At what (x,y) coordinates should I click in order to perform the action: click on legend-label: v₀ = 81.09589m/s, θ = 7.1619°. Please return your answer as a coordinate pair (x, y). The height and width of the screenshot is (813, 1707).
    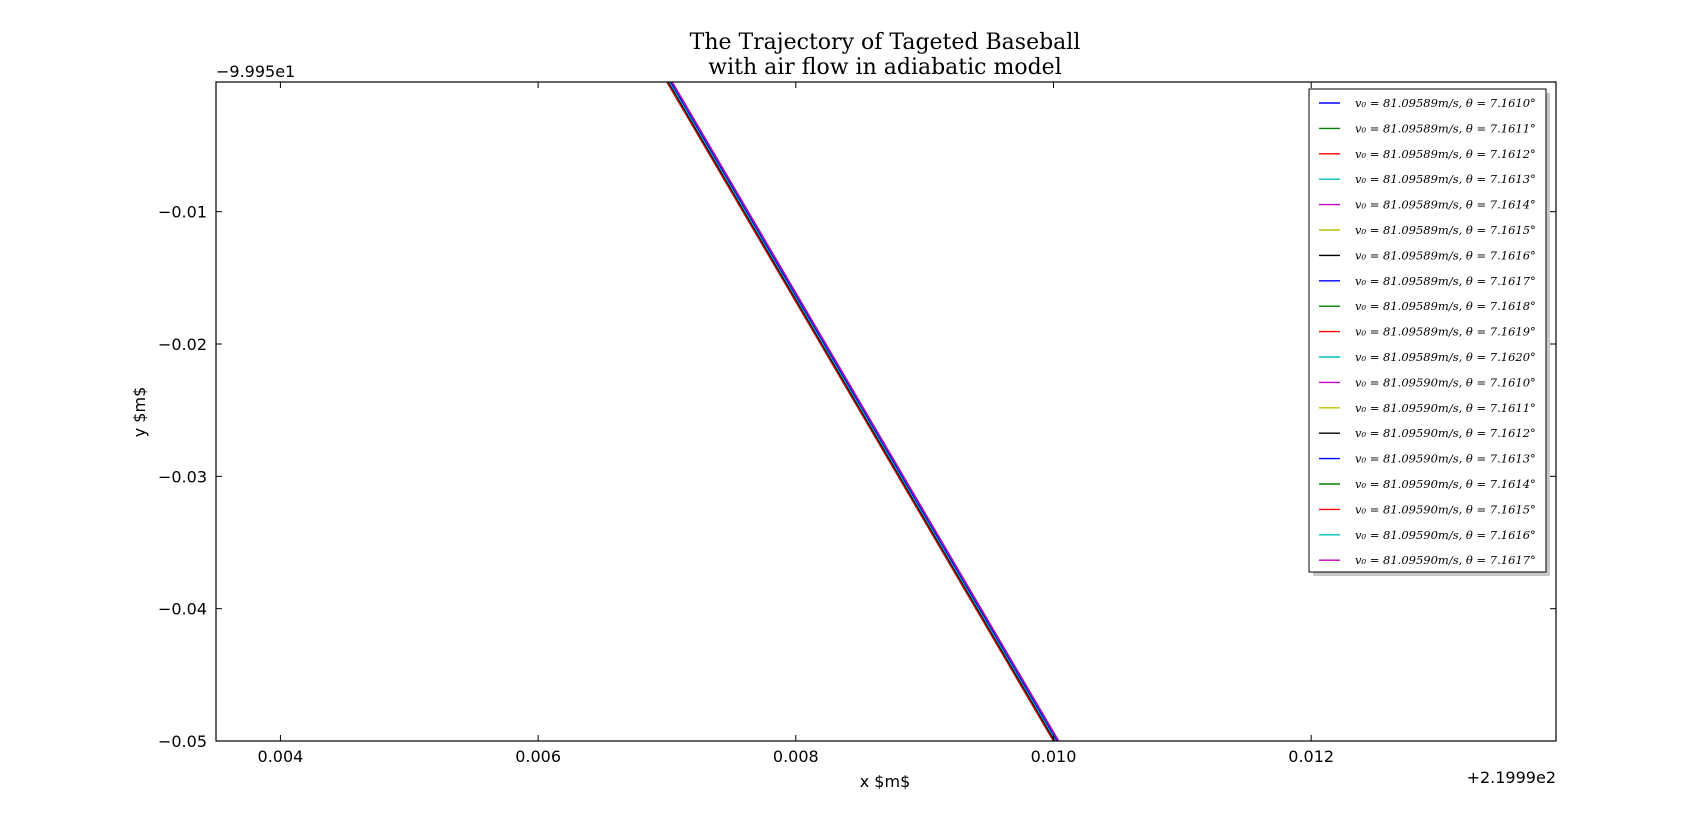
    Looking at the image, I should click on (1445, 332).